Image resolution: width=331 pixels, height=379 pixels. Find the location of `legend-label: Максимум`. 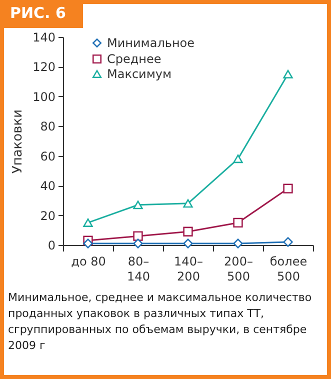

legend-label: Максимум is located at coordinates (139, 74).